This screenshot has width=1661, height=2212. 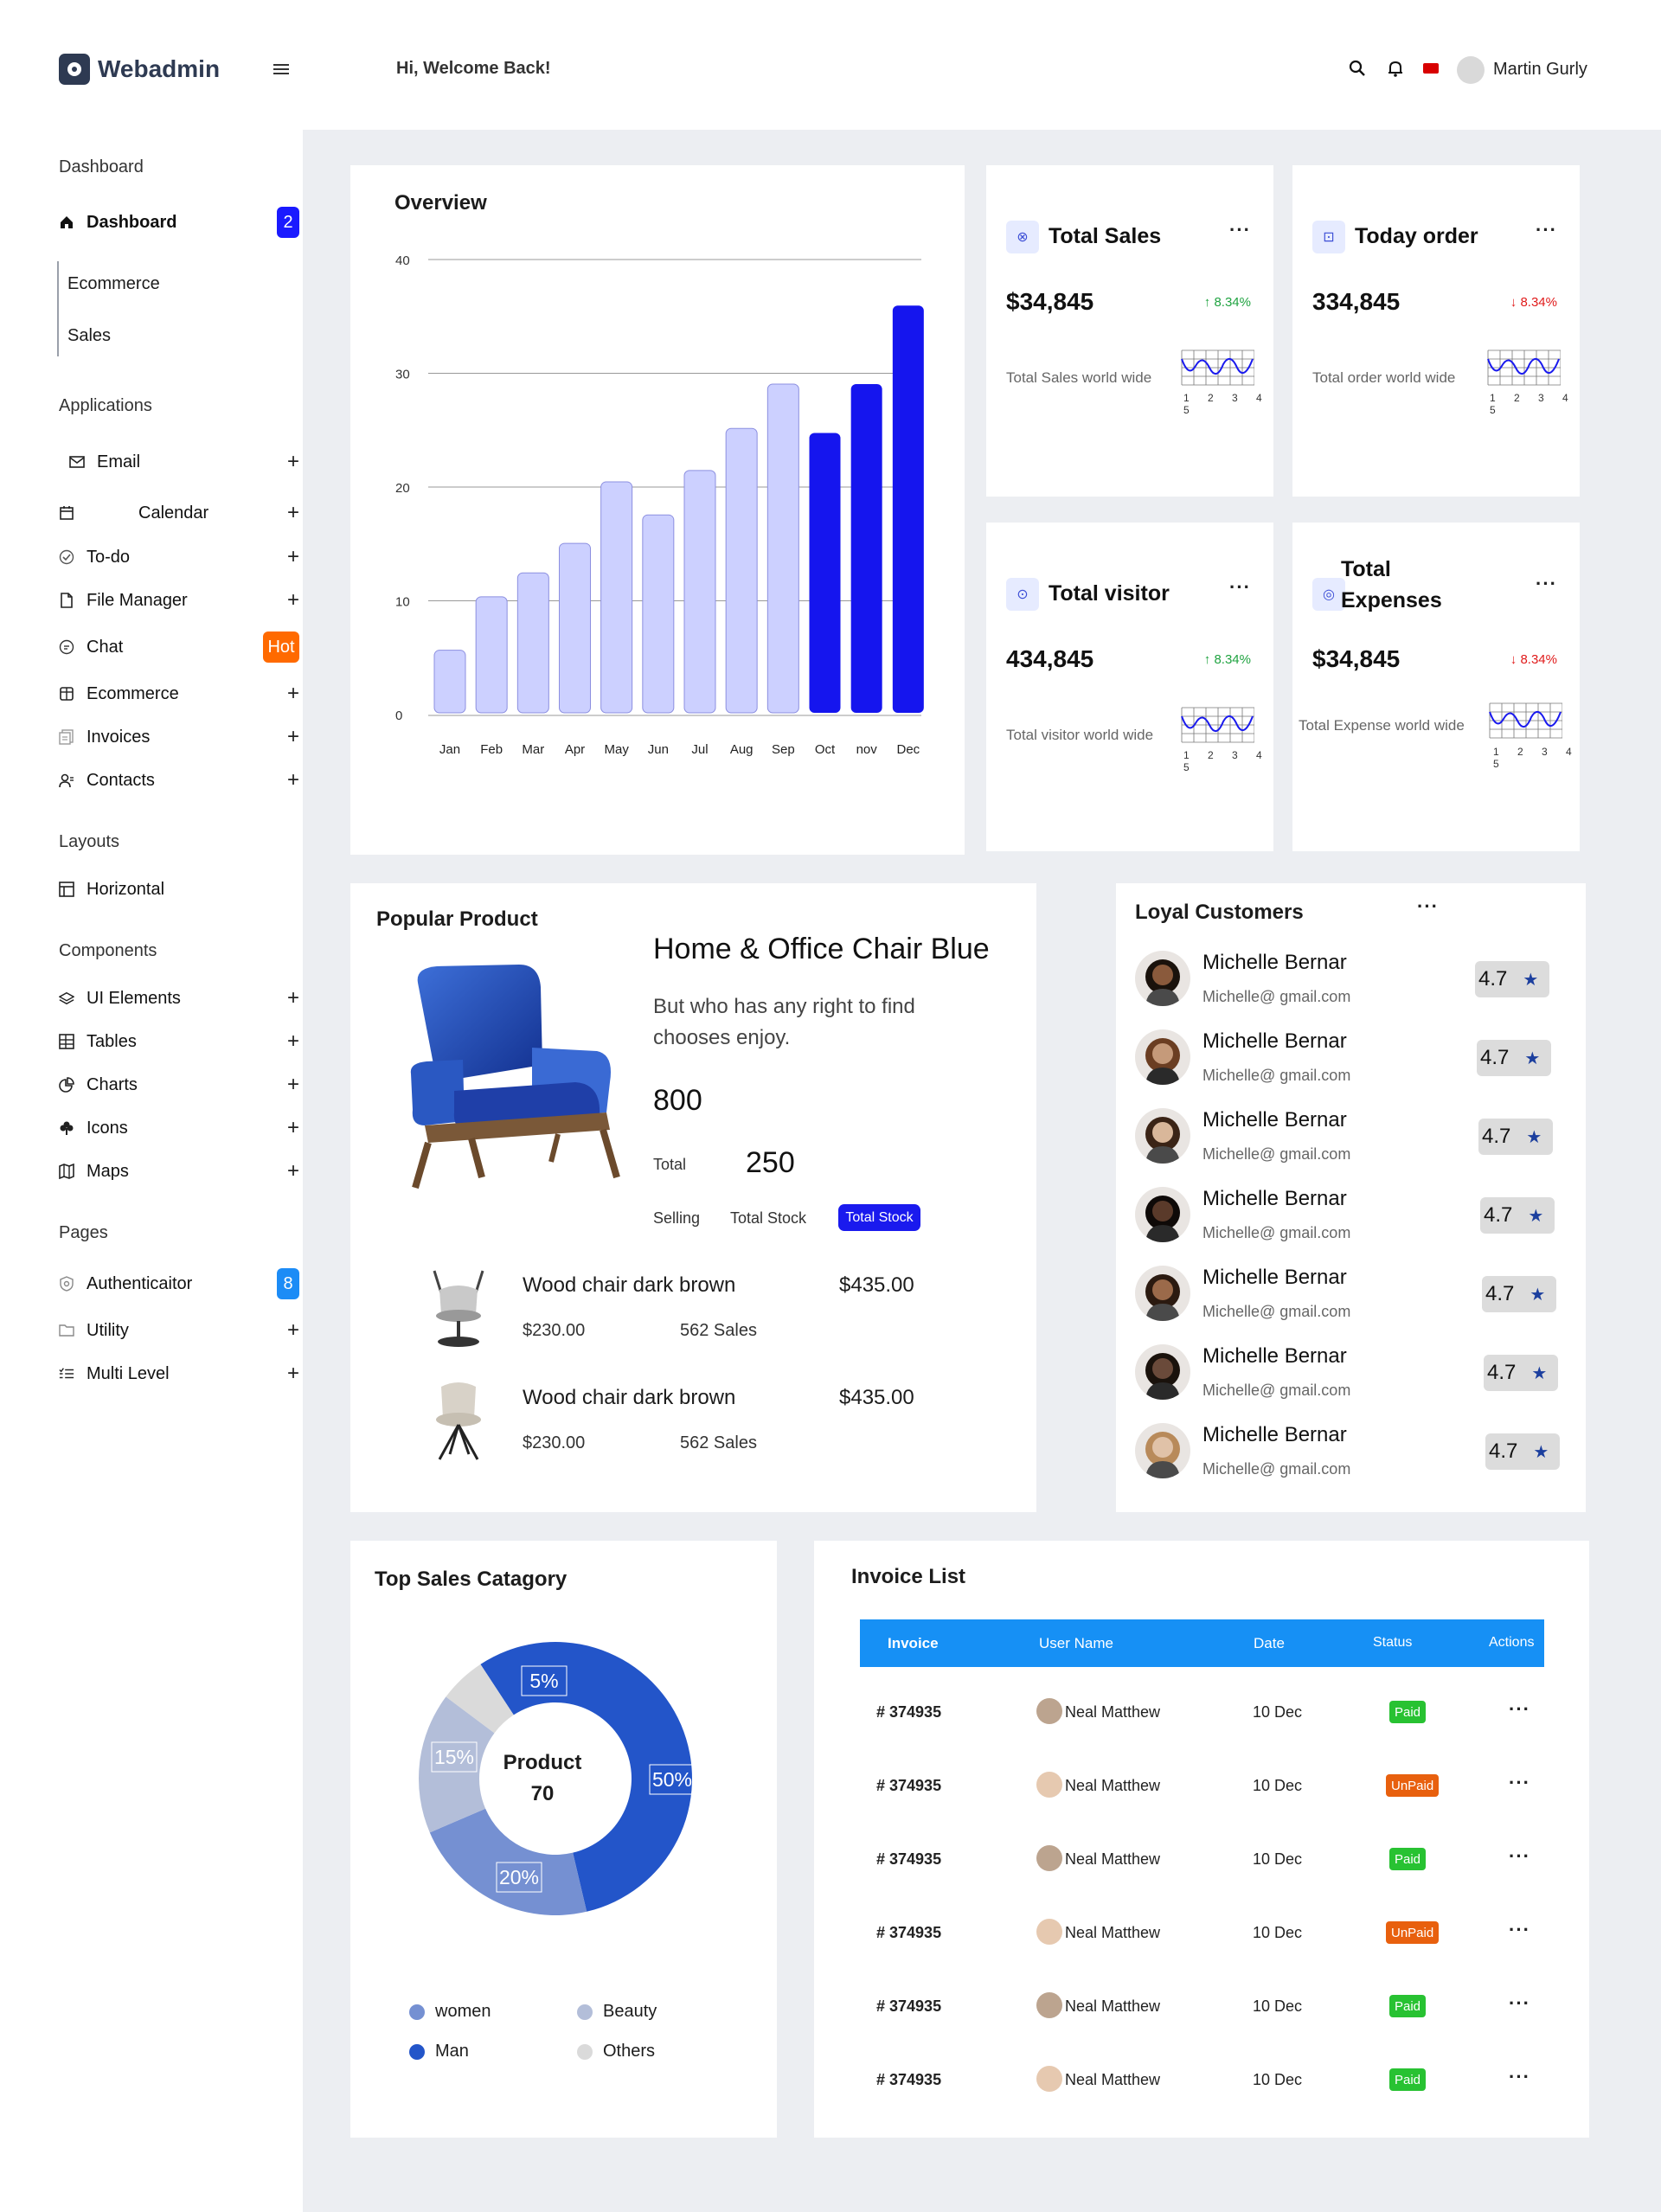 What do you see at coordinates (480, 1699) in the screenshot?
I see `donut-slice-Others` at bounding box center [480, 1699].